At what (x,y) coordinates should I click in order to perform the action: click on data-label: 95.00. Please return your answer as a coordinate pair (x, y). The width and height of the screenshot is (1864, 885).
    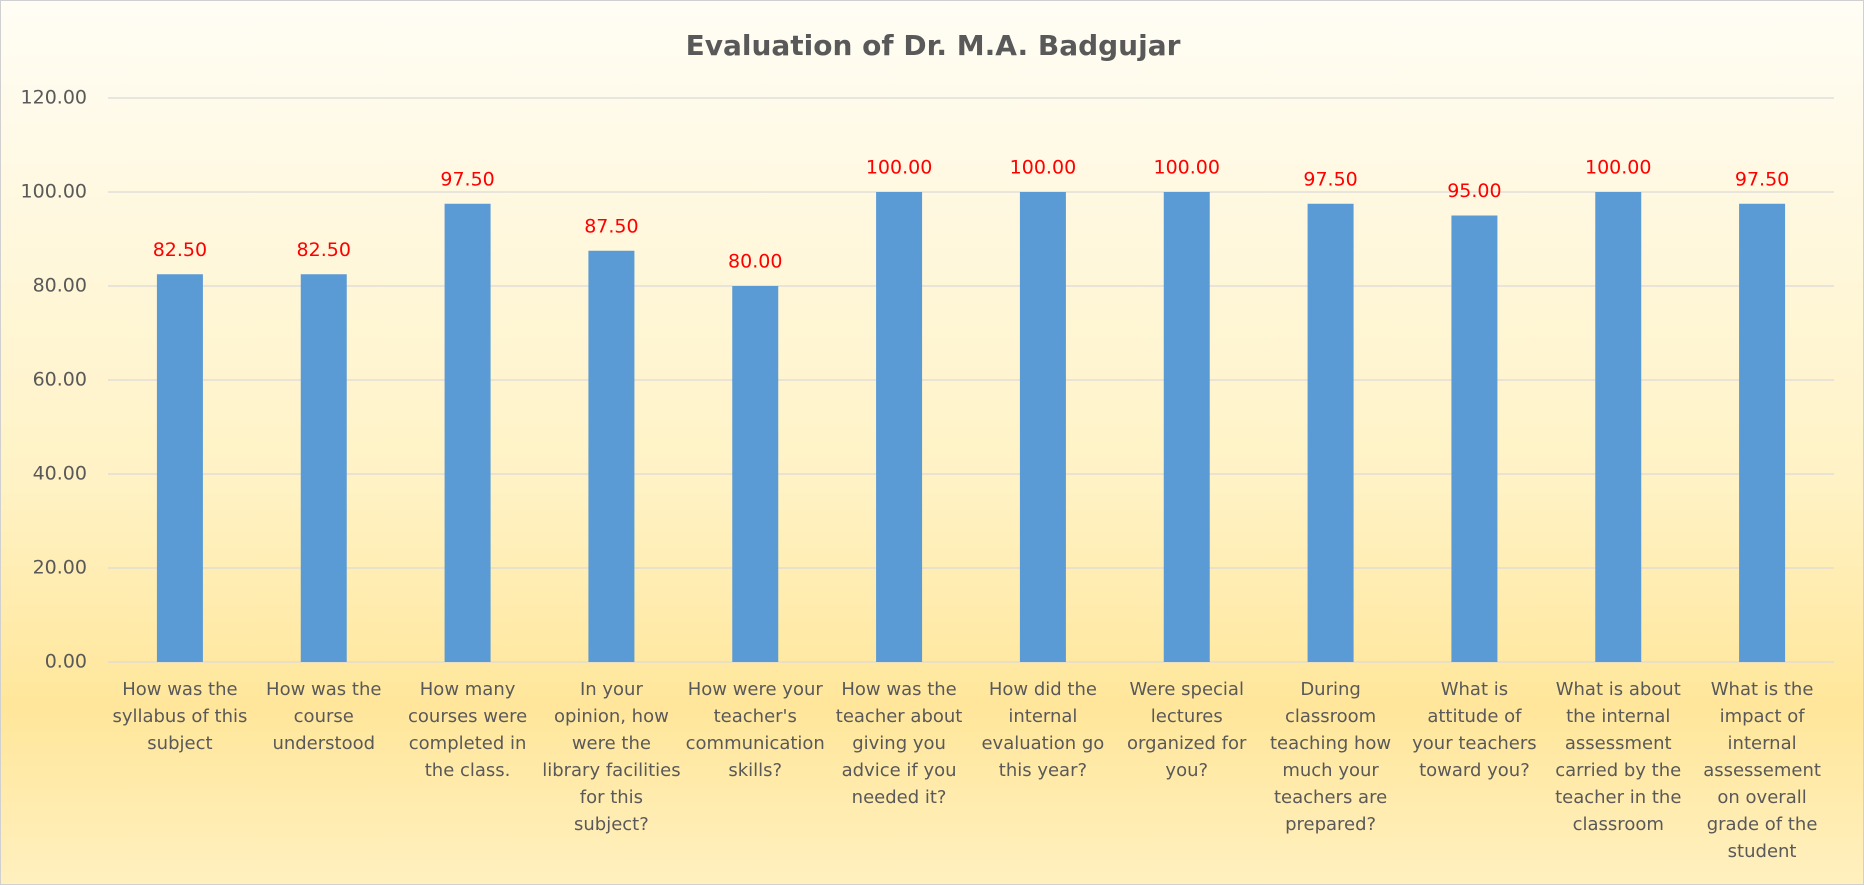
    Looking at the image, I should click on (1474, 191).